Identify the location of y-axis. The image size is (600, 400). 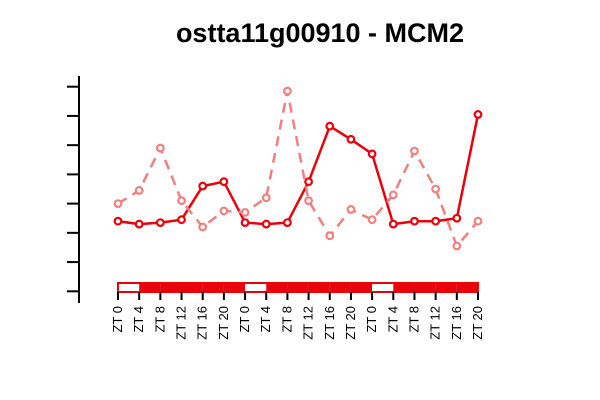
(73, 189).